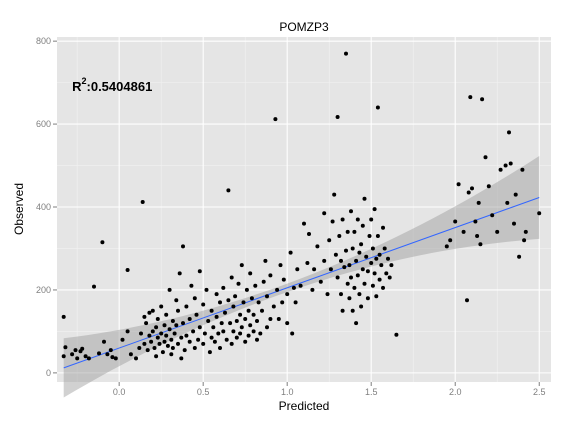 The image size is (572, 424). I want to click on y-tick-label: 800, so click(43, 41).